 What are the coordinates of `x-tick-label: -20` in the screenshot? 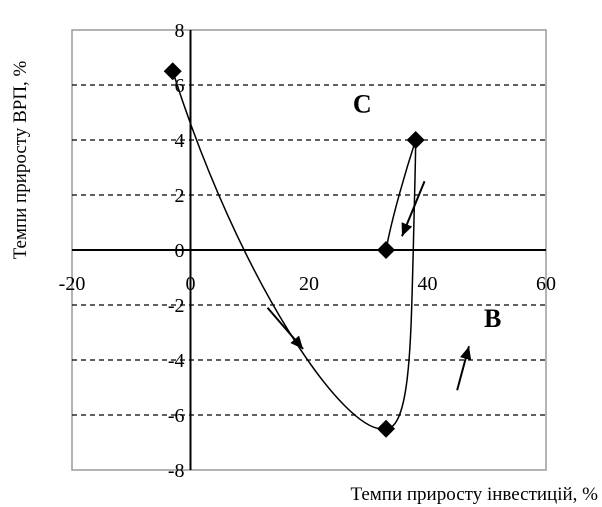 It's located at (72, 284).